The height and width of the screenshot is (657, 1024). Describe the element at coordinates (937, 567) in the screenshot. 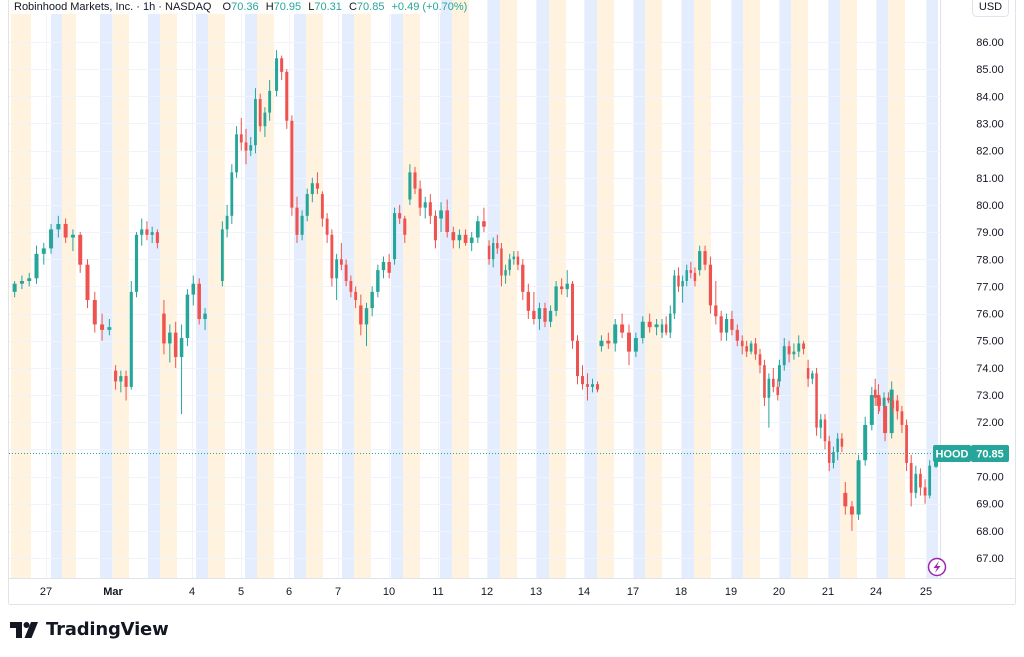

I see `lightning-icon` at that location.